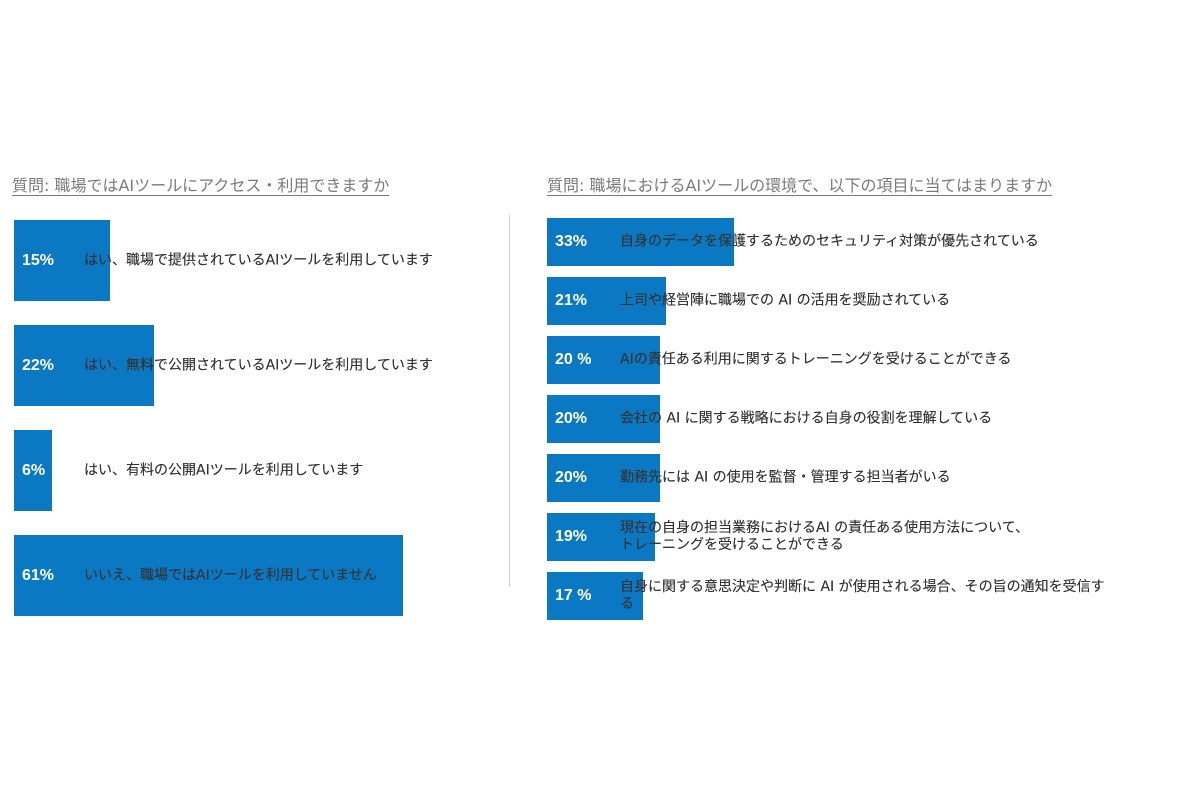  I want to click on chart-title: 質問: 職場におけるAIツールの環境で、以下の項目に当てはまりますか, so click(800, 185).